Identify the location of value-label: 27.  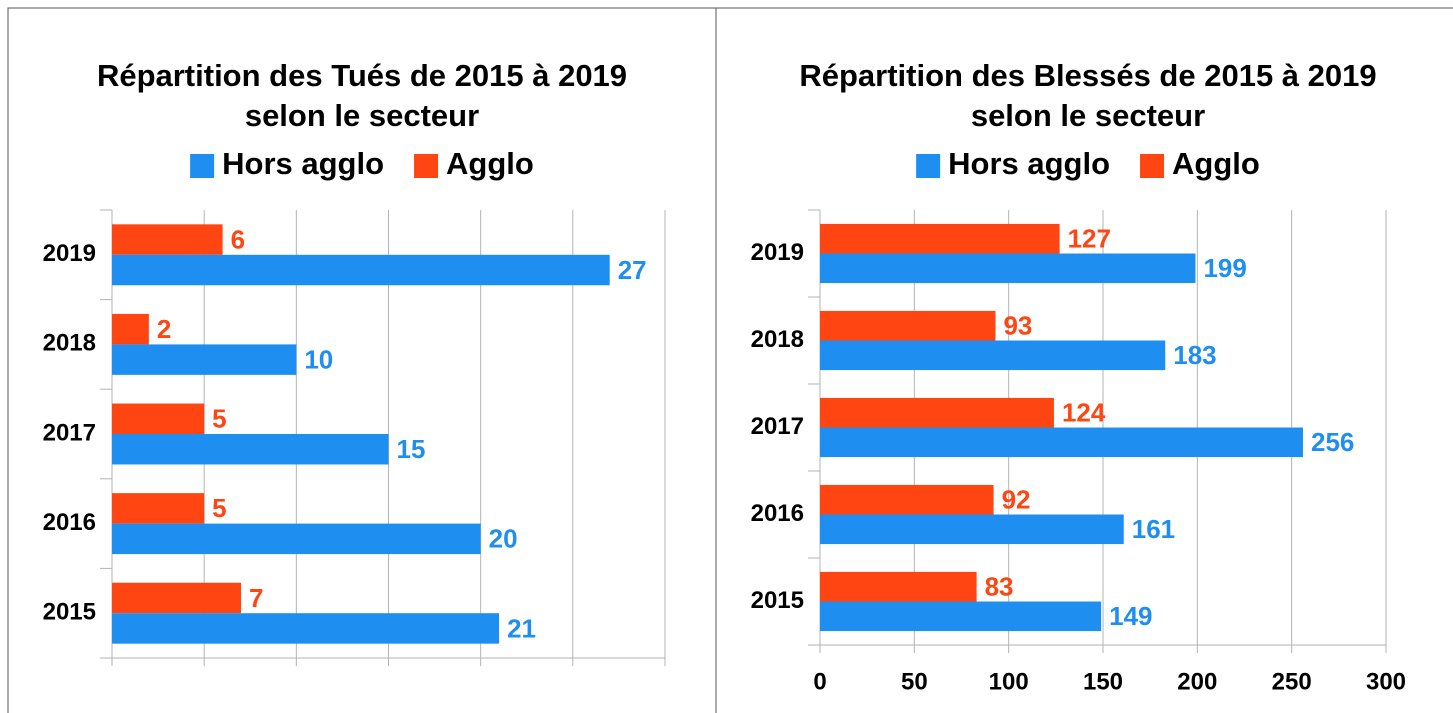
(632, 270).